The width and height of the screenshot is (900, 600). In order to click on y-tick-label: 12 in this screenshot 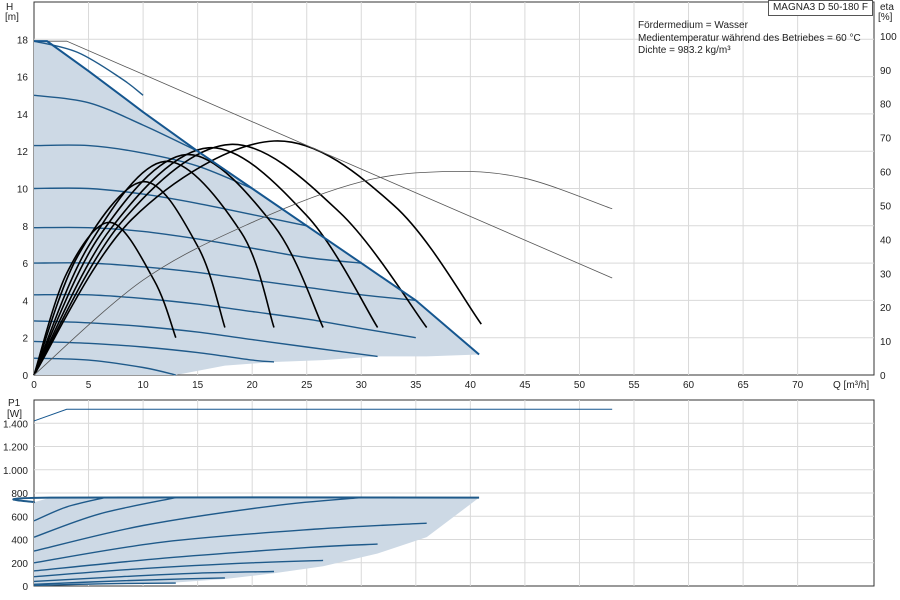, I will do `click(23, 152)`.